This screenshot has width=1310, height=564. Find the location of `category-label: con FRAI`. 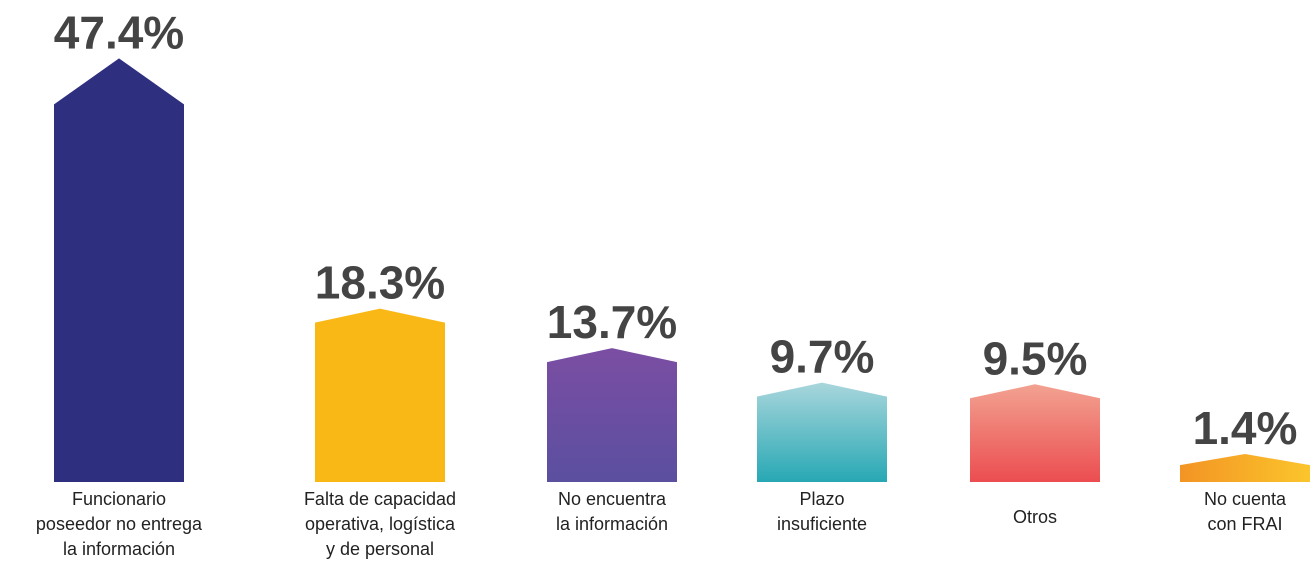

category-label: con FRAI is located at coordinates (1244, 524).